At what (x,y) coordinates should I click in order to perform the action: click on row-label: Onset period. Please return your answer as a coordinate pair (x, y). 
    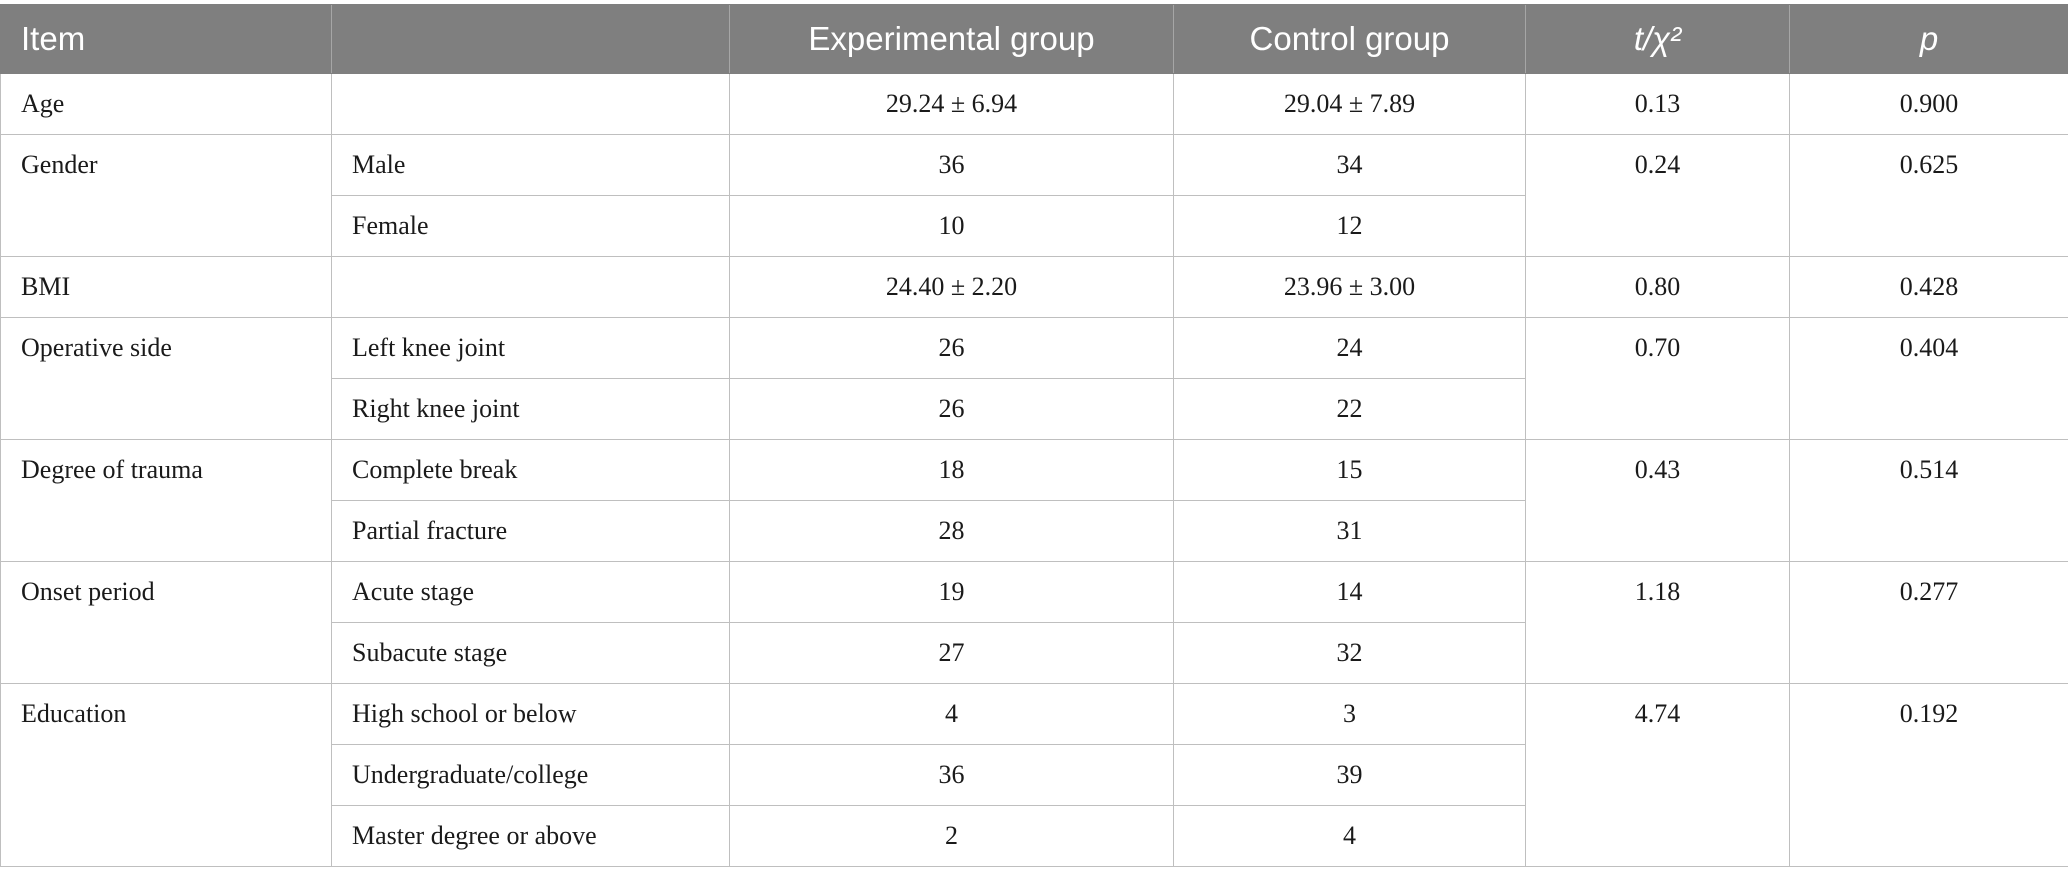
    Looking at the image, I should click on (166, 622).